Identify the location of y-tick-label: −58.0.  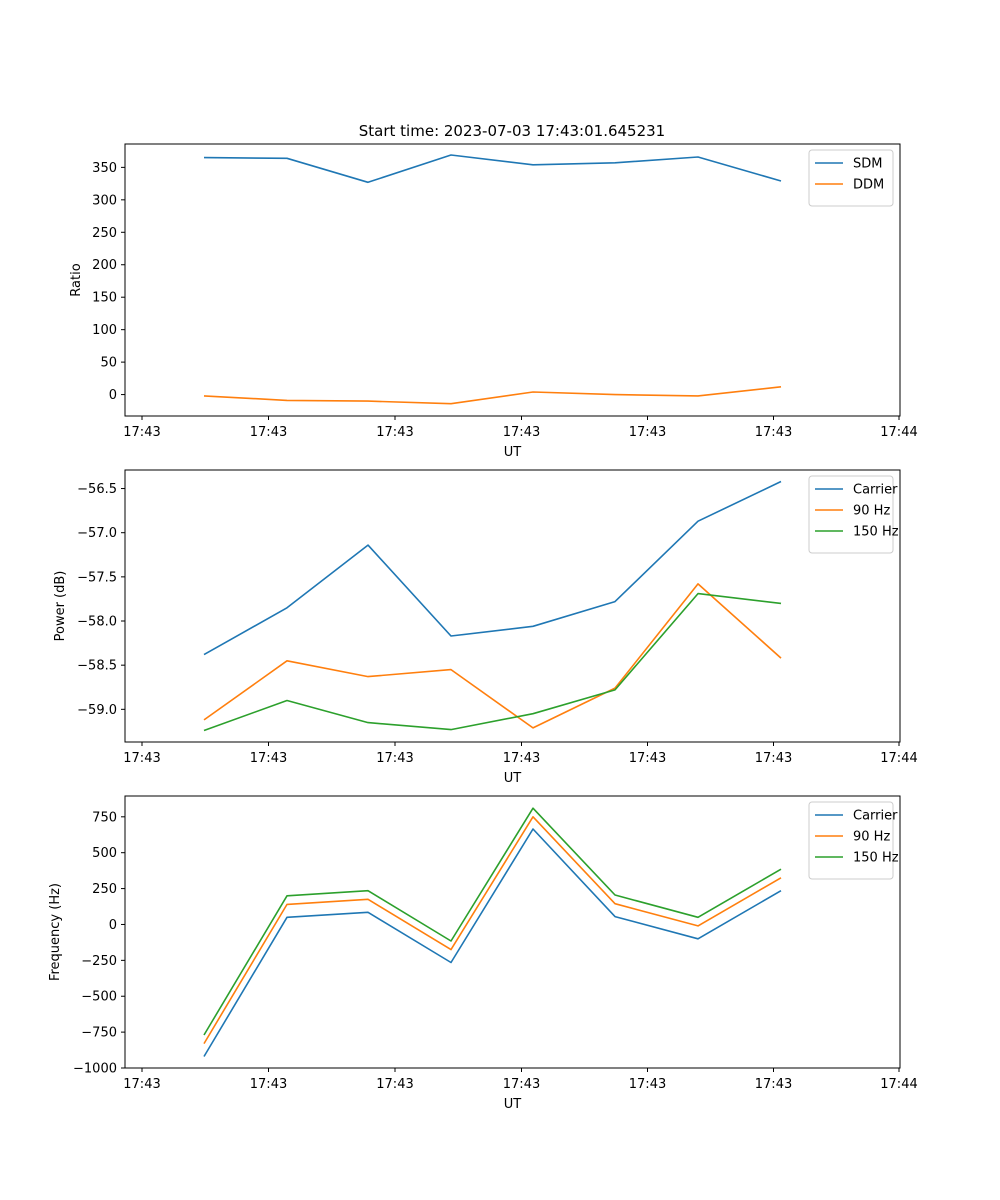
(97, 622).